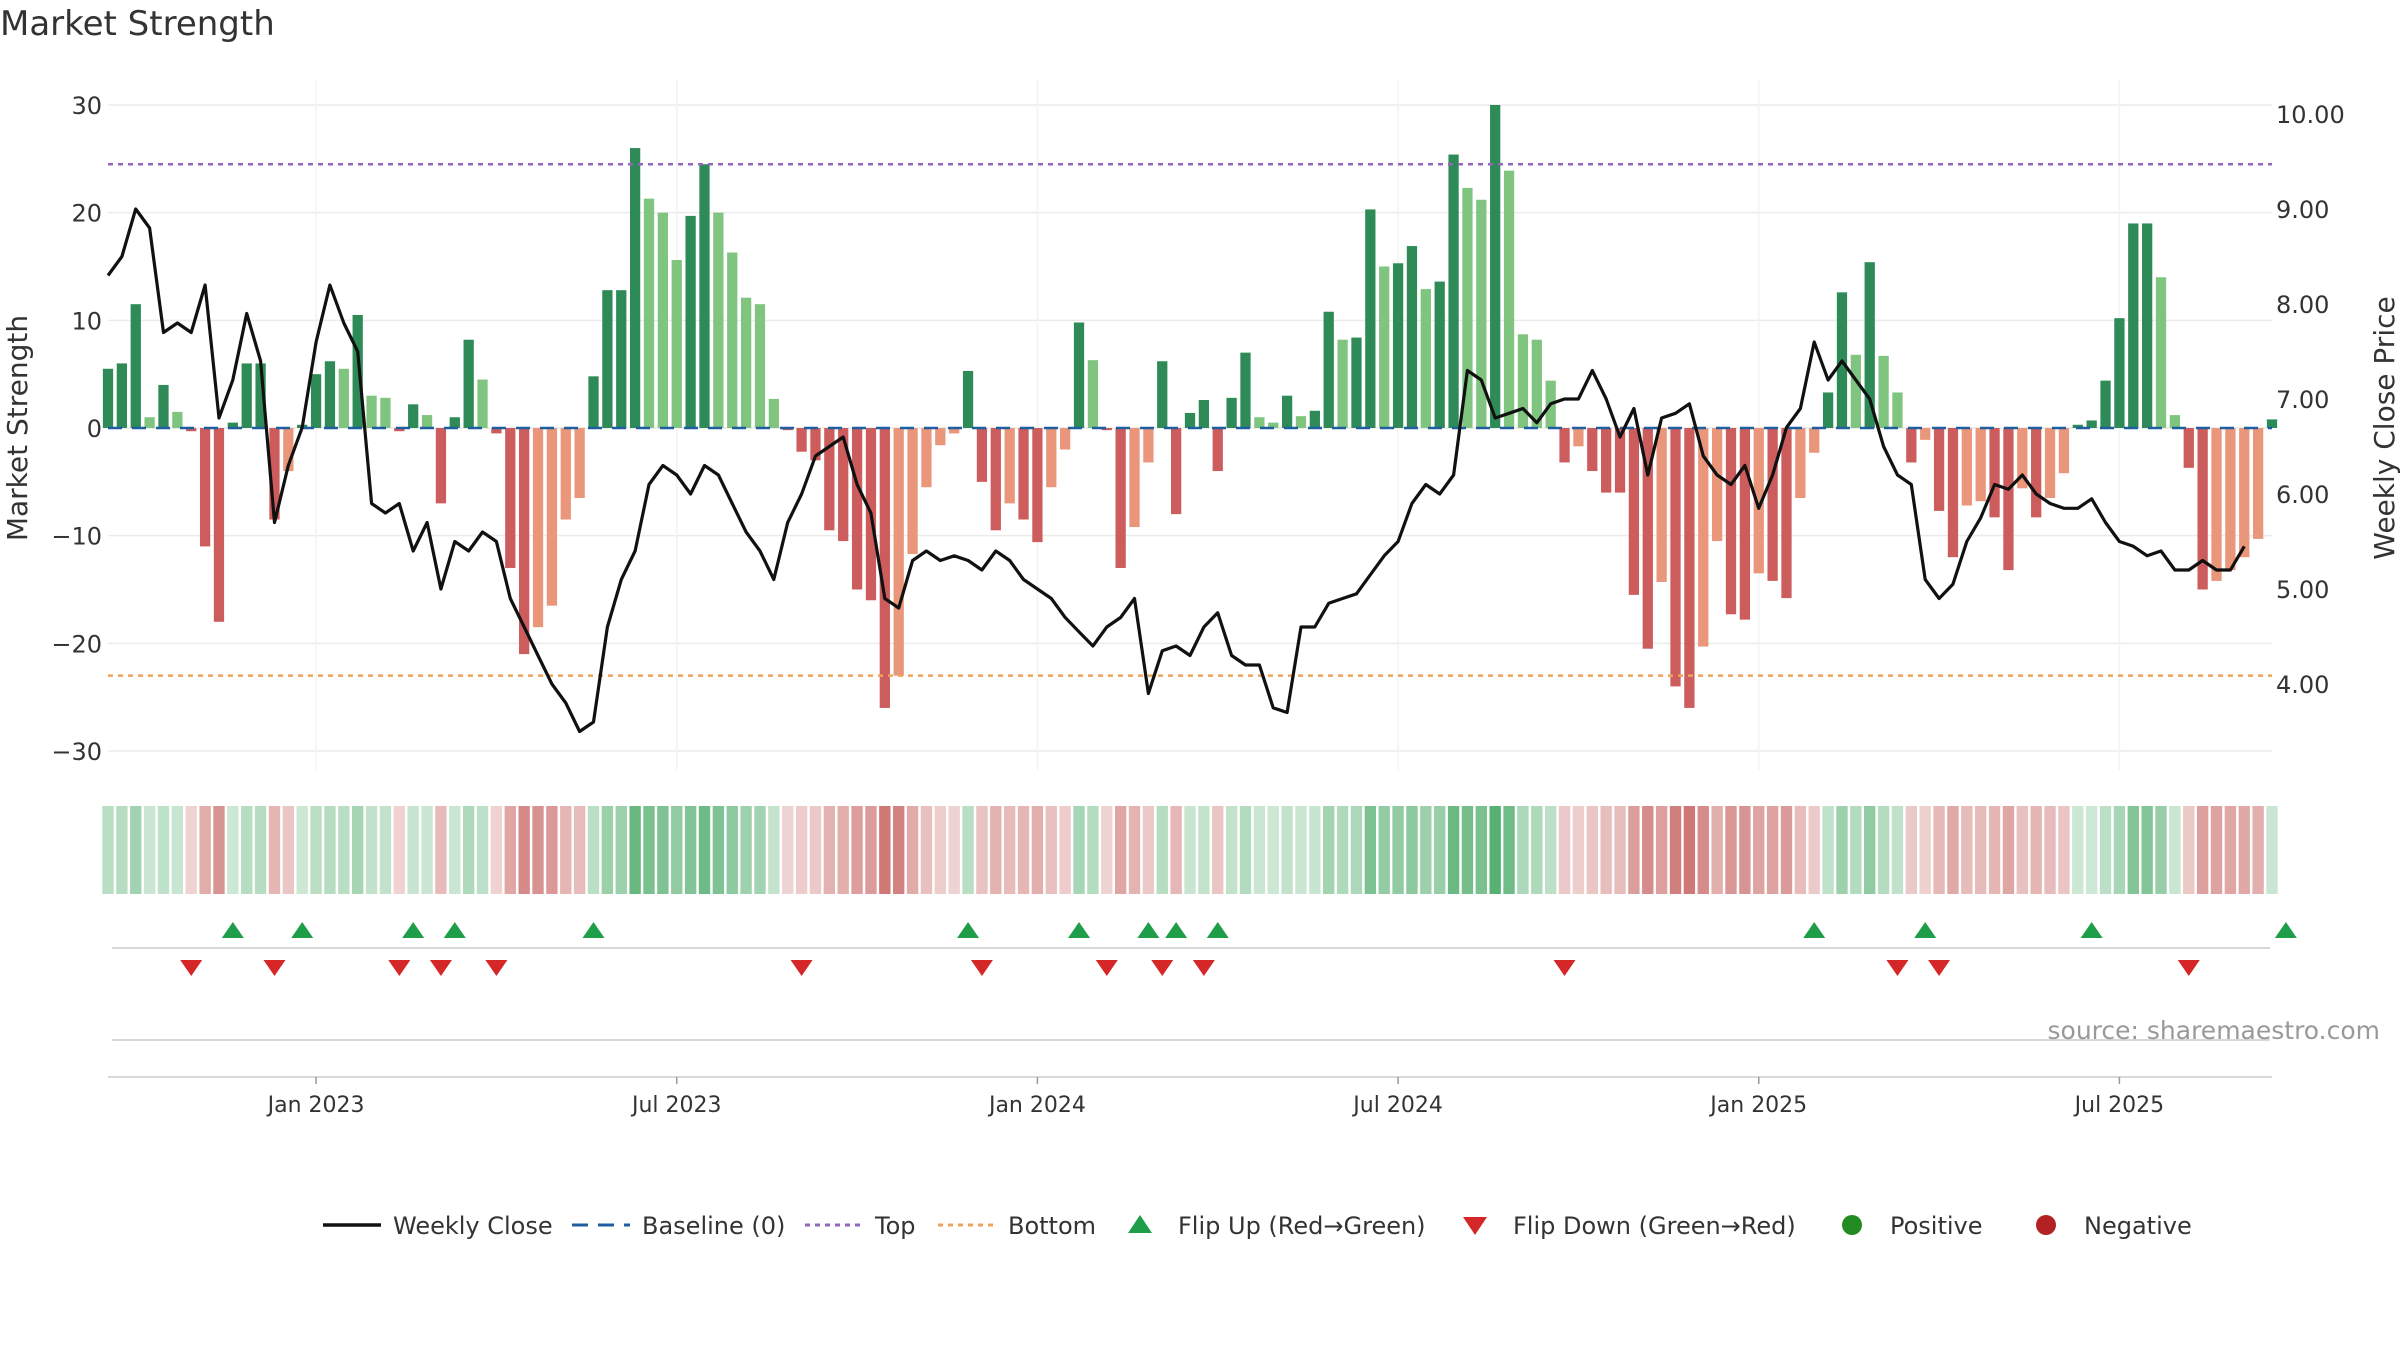  I want to click on flip-up-markers, so click(1259, 930).